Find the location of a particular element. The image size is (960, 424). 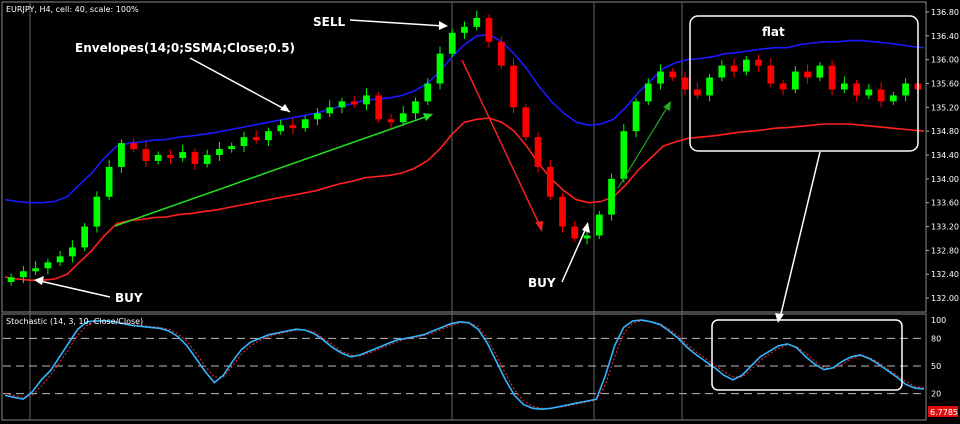

uptrend-arrowhead is located at coordinates (428, 117).